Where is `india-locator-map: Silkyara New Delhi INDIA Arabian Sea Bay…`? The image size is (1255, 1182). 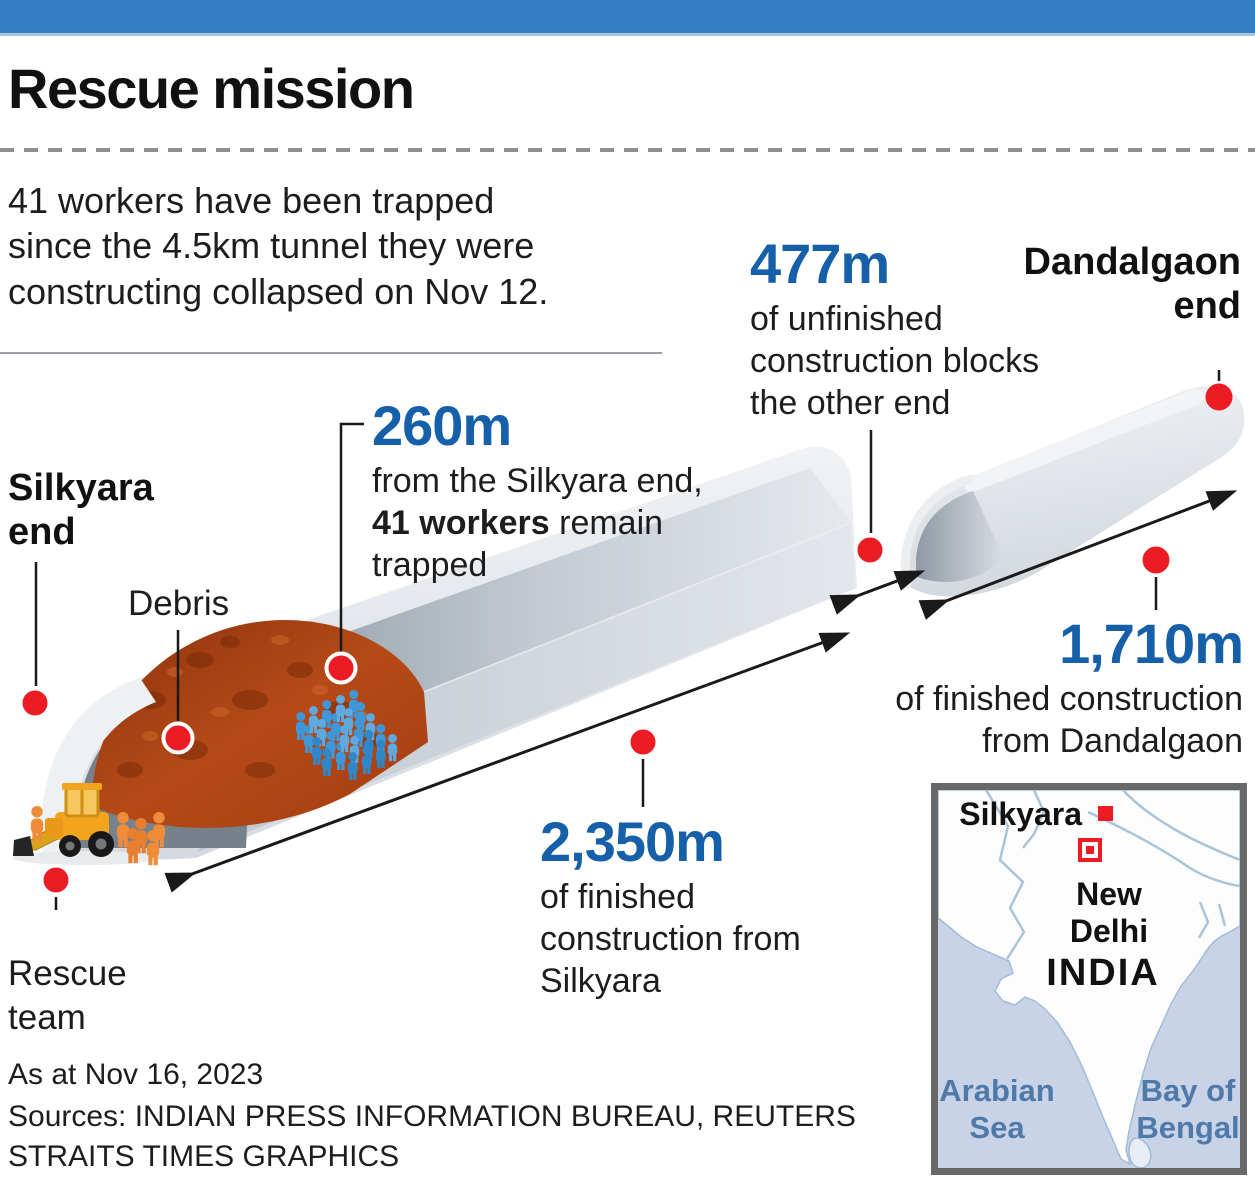 india-locator-map: Silkyara New Delhi INDIA Arabian Sea Bay… is located at coordinates (1089, 979).